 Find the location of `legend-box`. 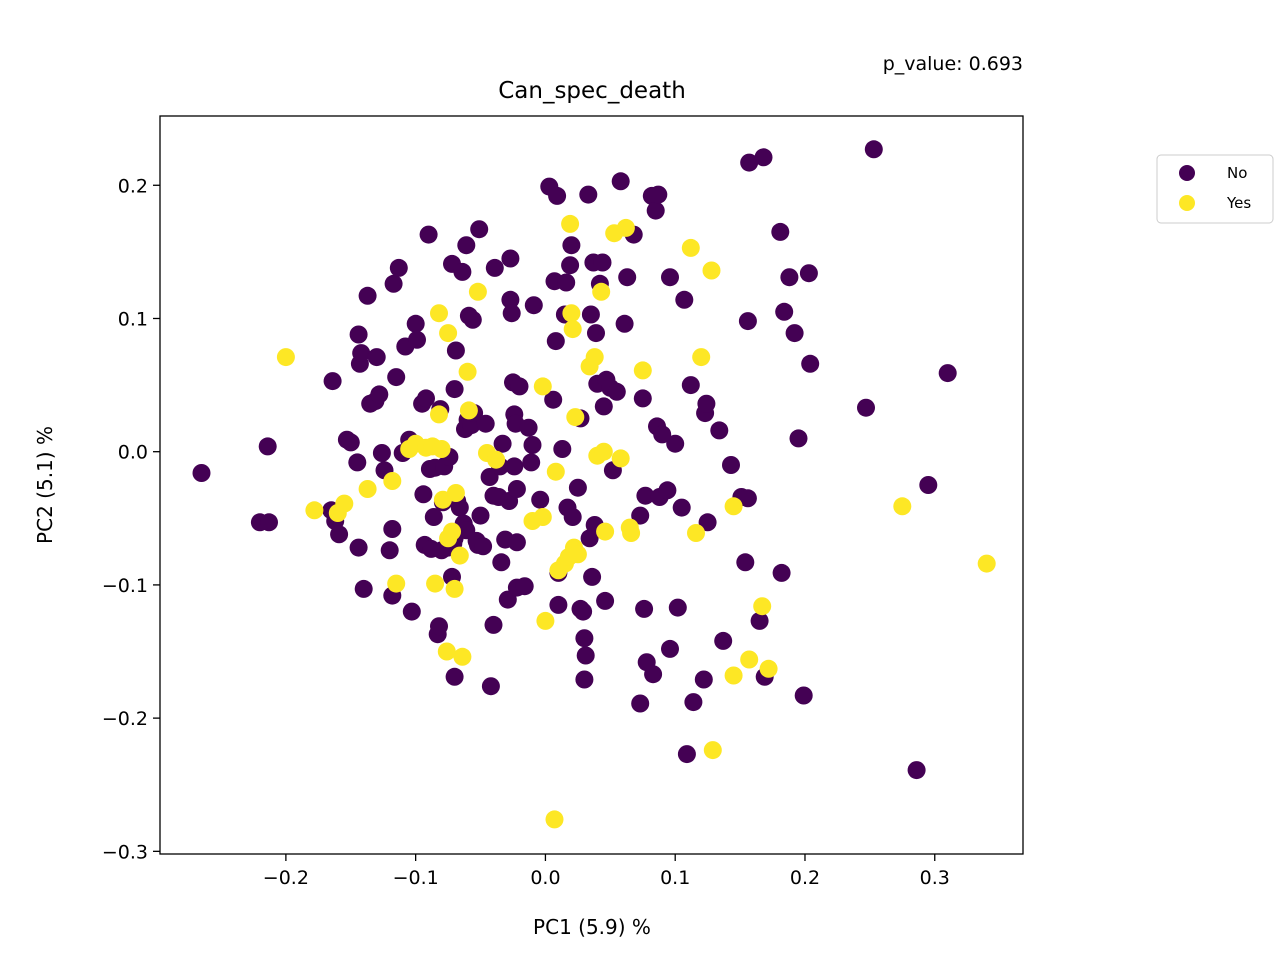

legend-box is located at coordinates (1215, 189).